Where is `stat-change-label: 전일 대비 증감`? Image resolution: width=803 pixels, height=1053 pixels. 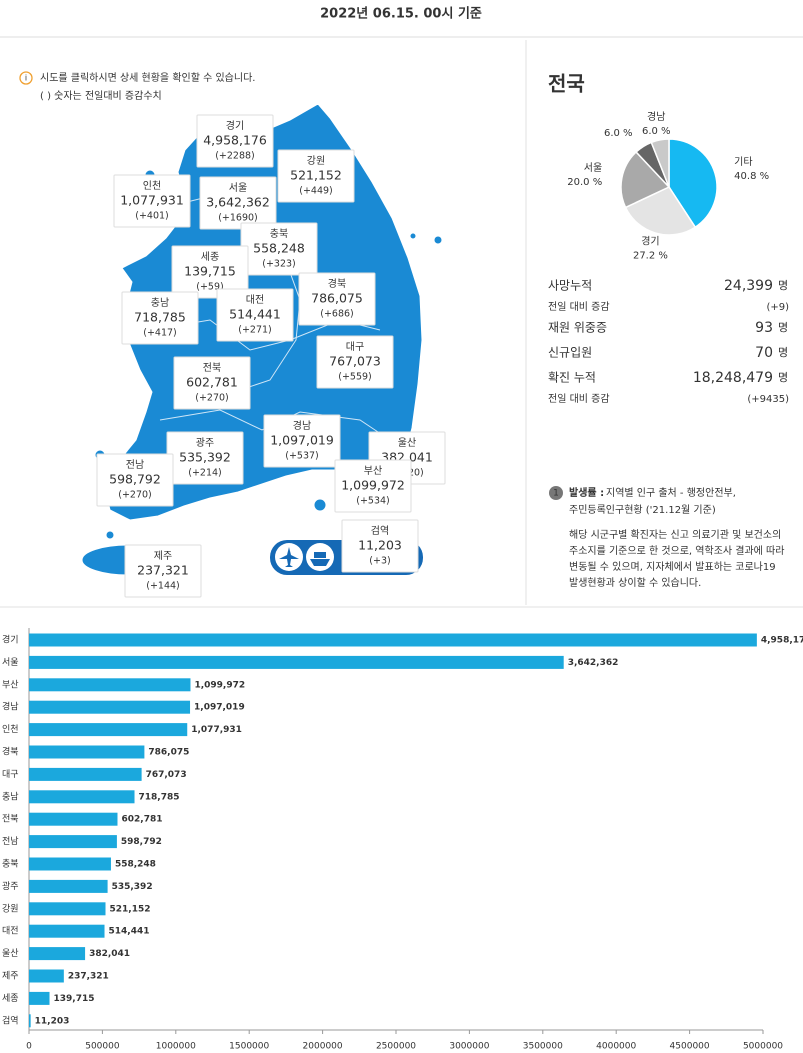
stat-change-label: 전일 대비 증감 is located at coordinates (579, 399).